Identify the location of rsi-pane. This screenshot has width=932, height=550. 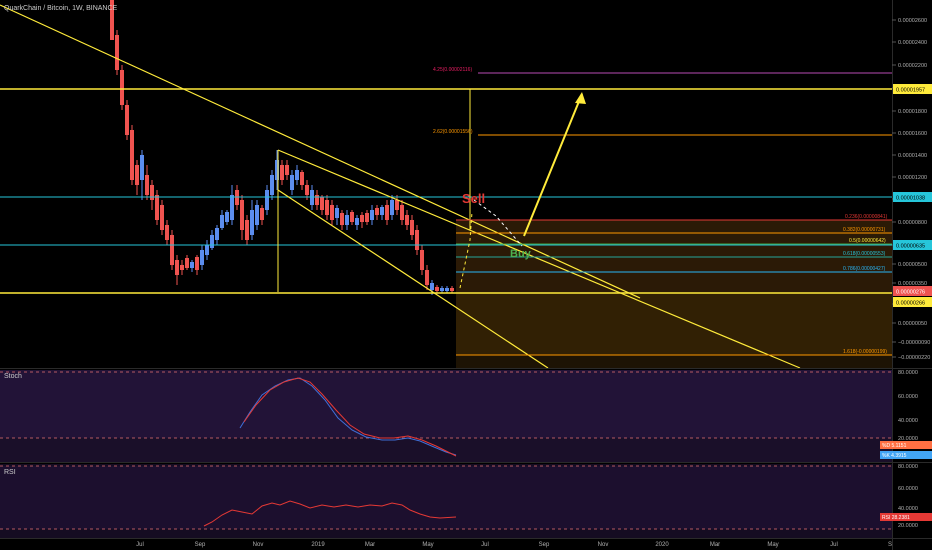
(446, 501).